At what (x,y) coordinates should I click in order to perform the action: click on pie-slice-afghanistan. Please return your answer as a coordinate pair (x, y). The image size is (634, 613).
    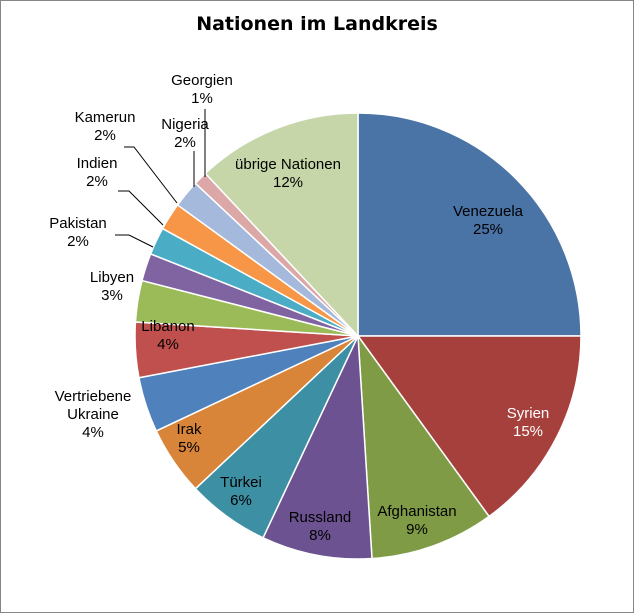
    Looking at the image, I should click on (424, 446).